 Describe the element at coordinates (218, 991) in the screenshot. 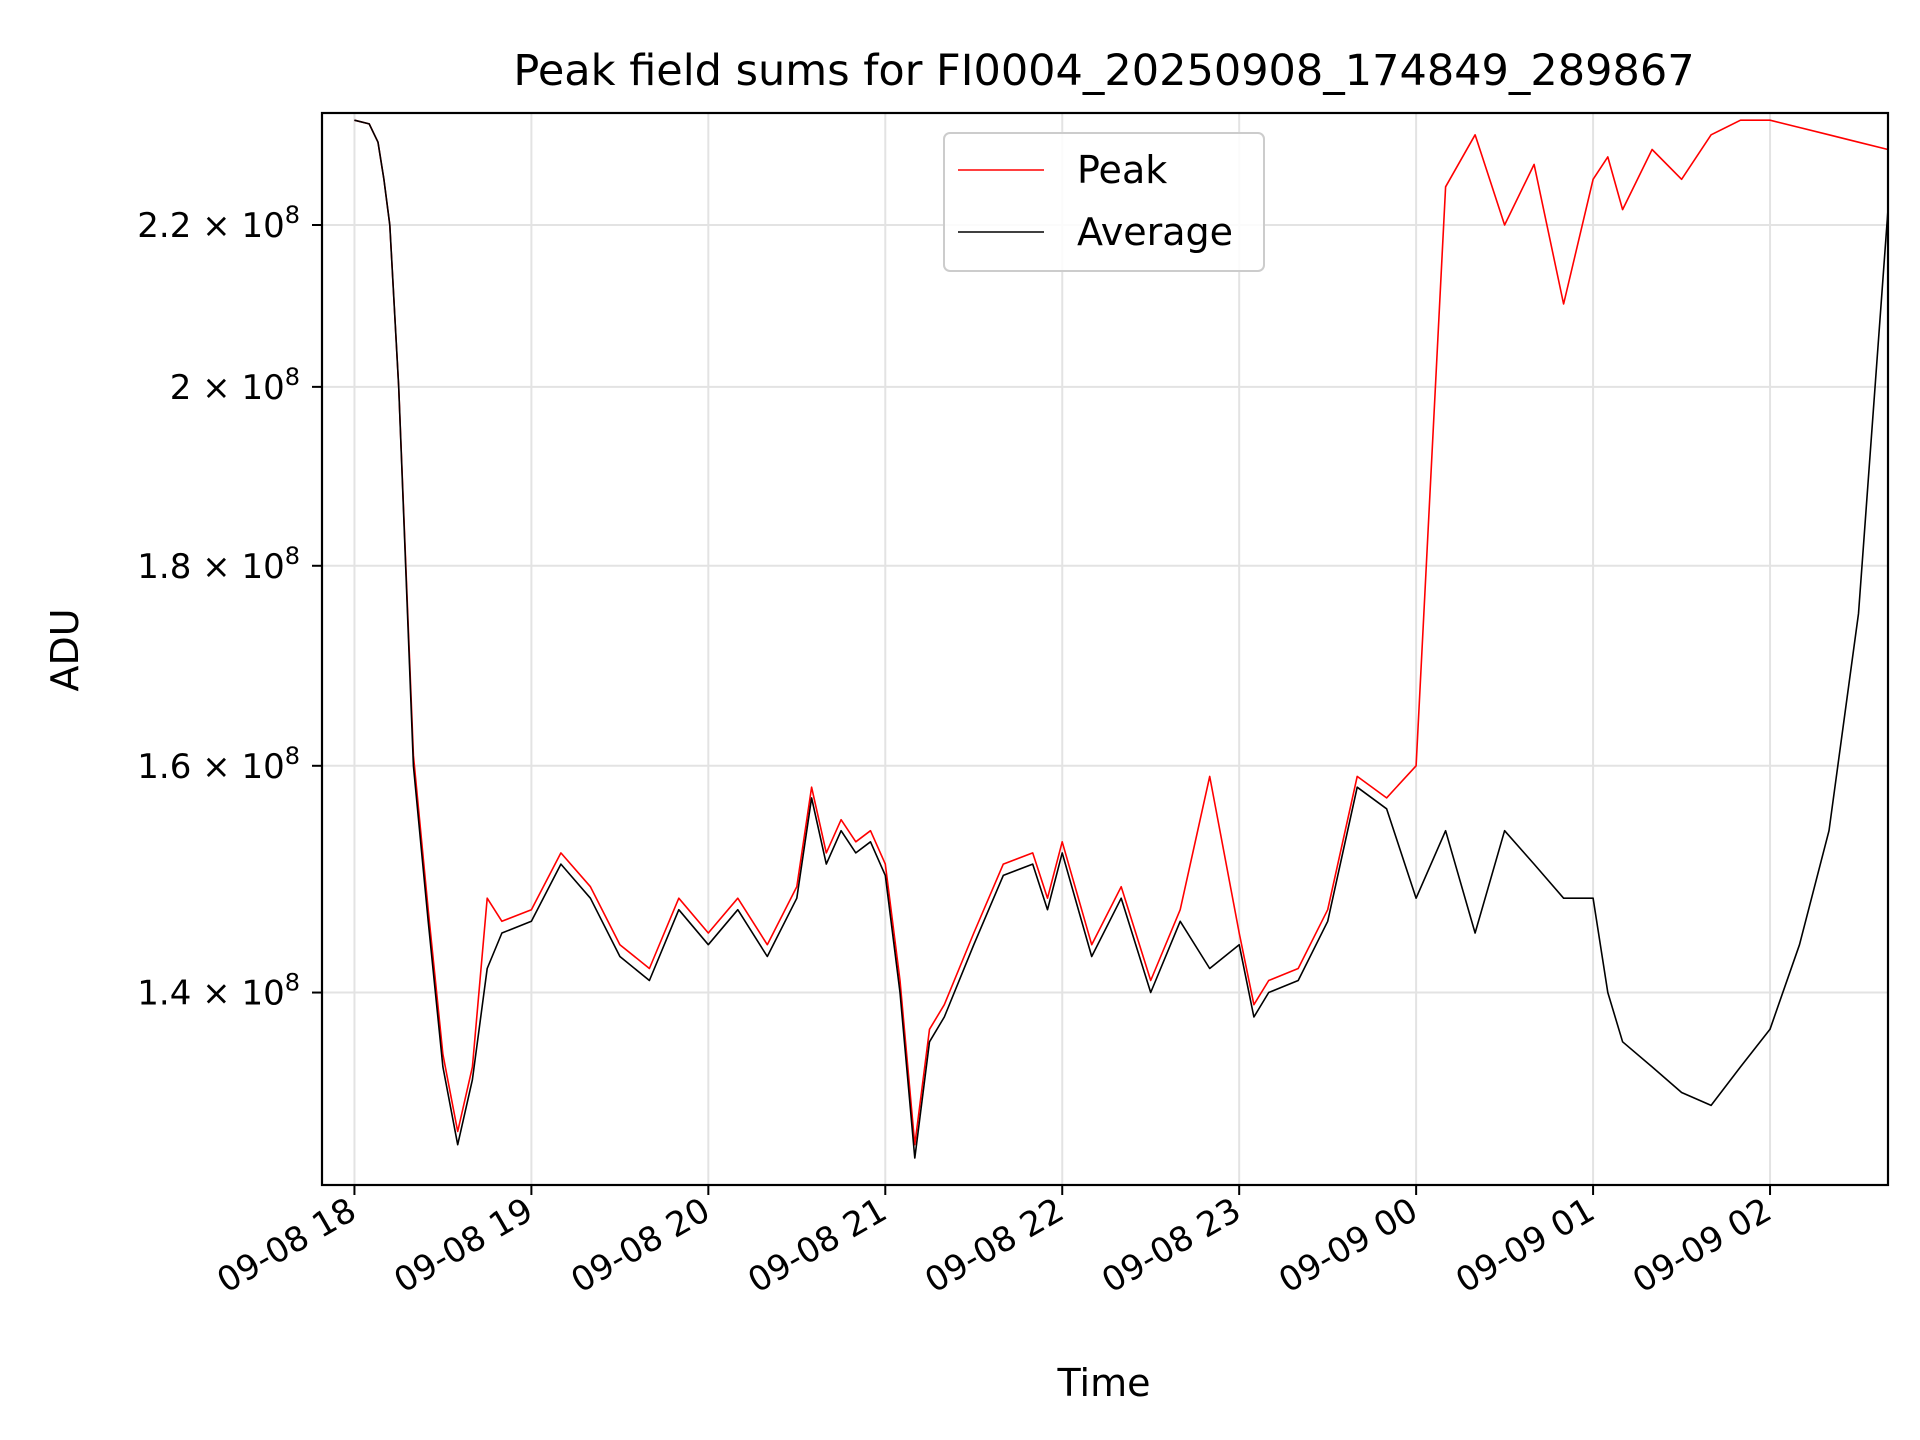

I see `y-tick-label: 1.4 × 108` at that location.